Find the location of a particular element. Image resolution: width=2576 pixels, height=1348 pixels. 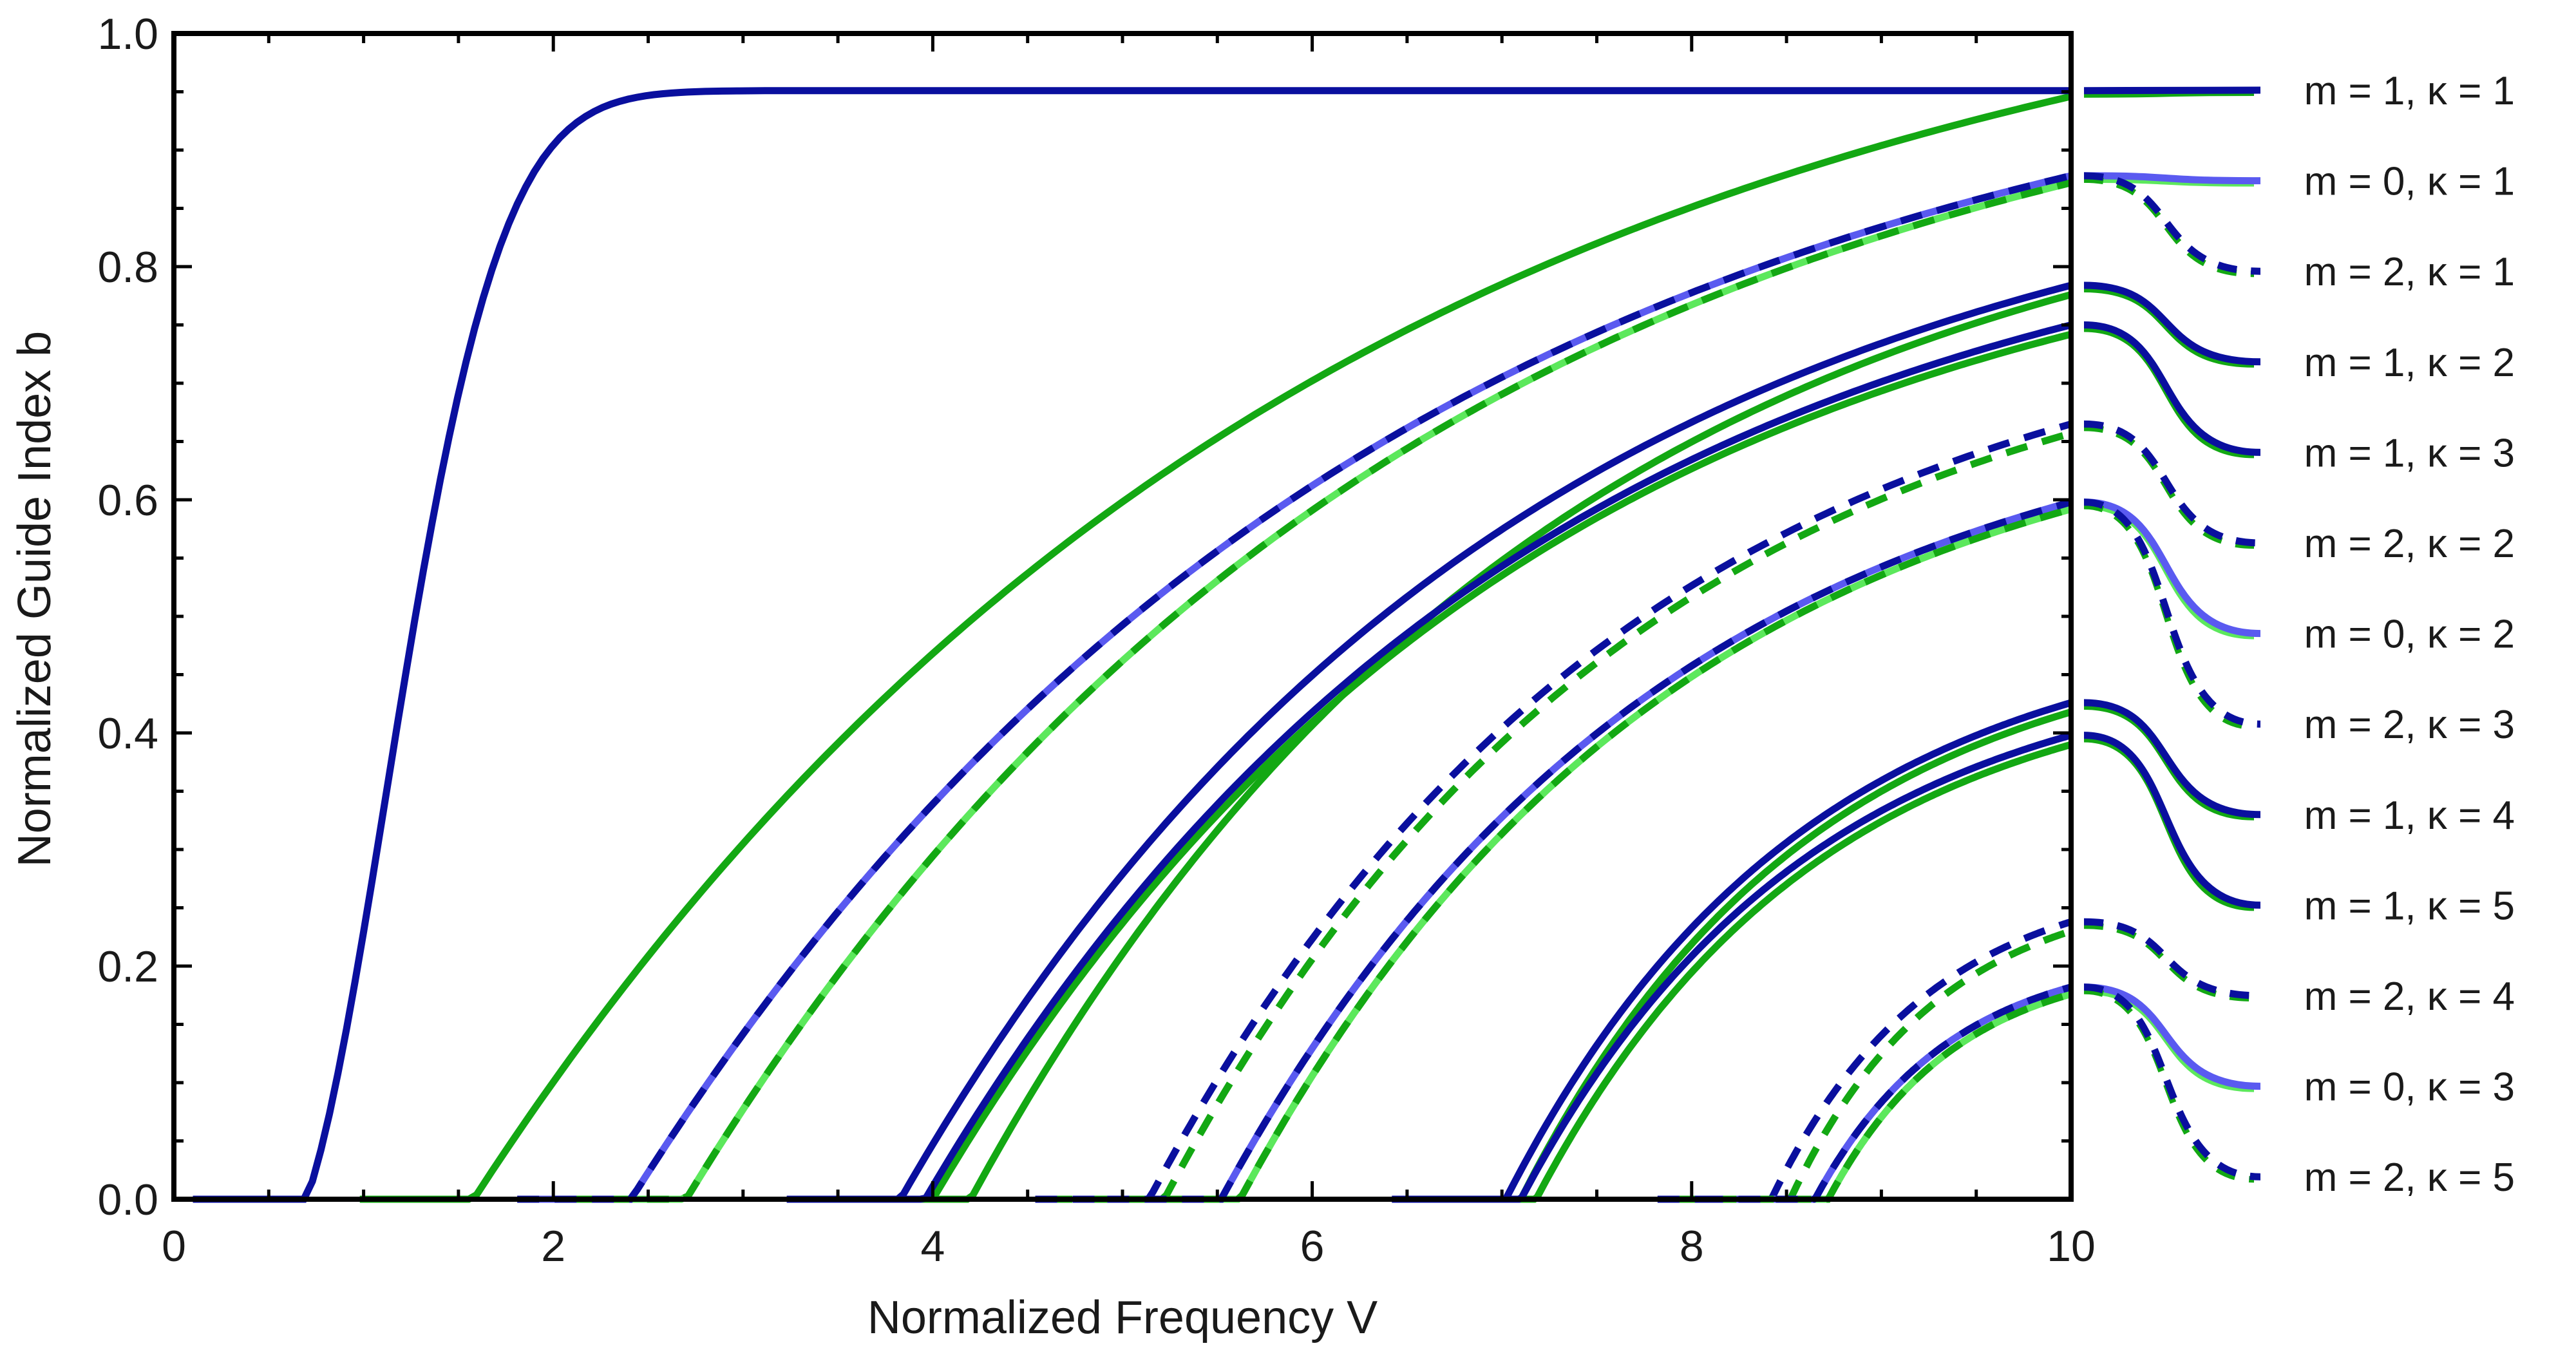

x-tick-label: 0 is located at coordinates (174, 1246).